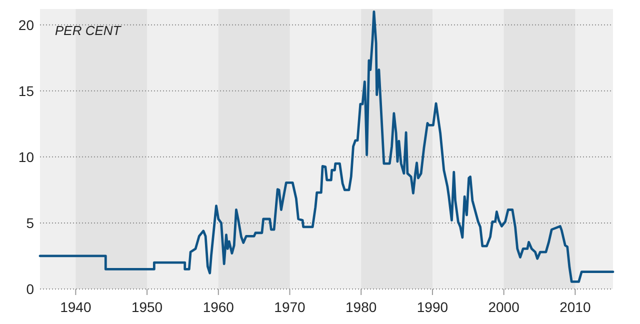  I want to click on annotation: PER CENT, so click(88, 30).